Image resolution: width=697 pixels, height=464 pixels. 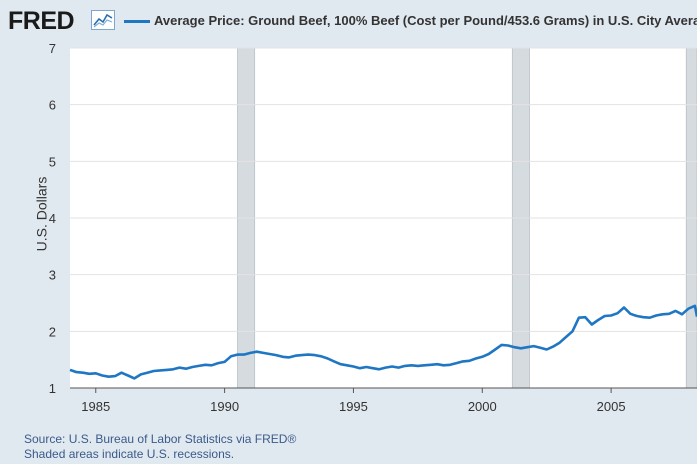 I want to click on y-tick-label: 4, so click(x=52, y=218).